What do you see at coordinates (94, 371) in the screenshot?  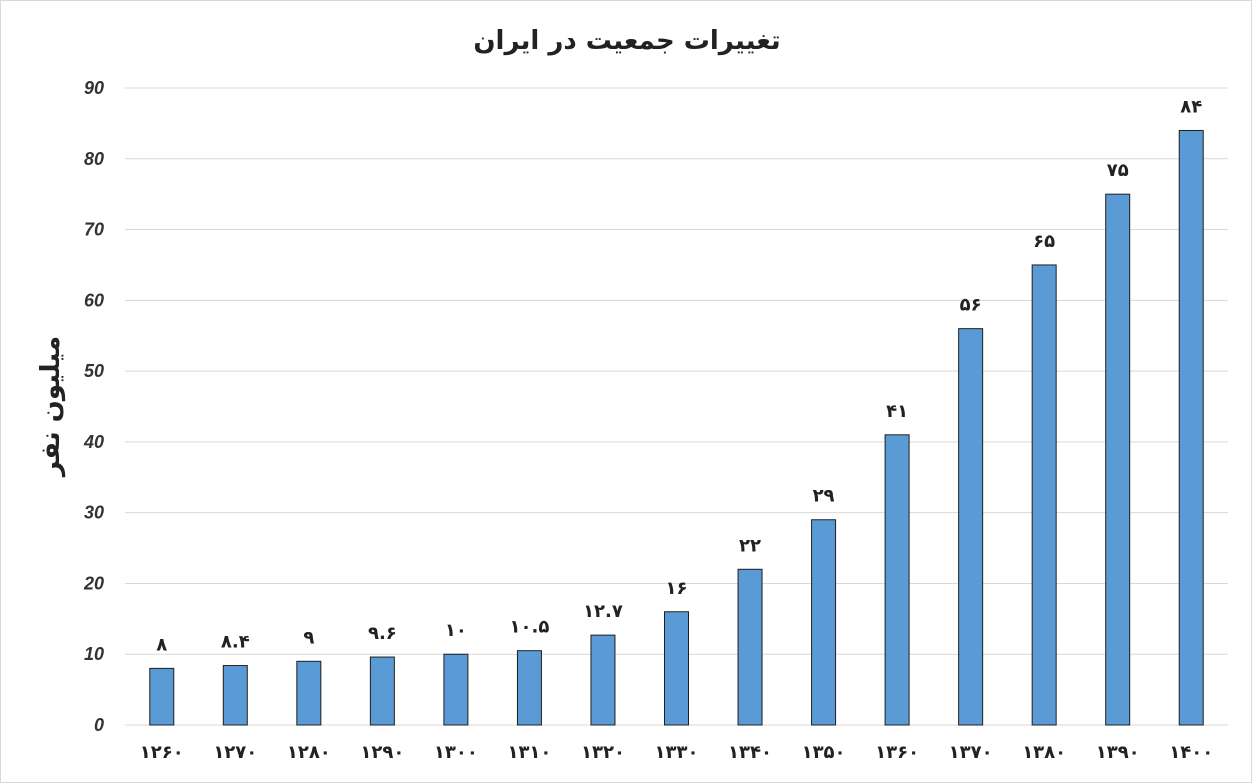 I see `y-tick-label: 50` at bounding box center [94, 371].